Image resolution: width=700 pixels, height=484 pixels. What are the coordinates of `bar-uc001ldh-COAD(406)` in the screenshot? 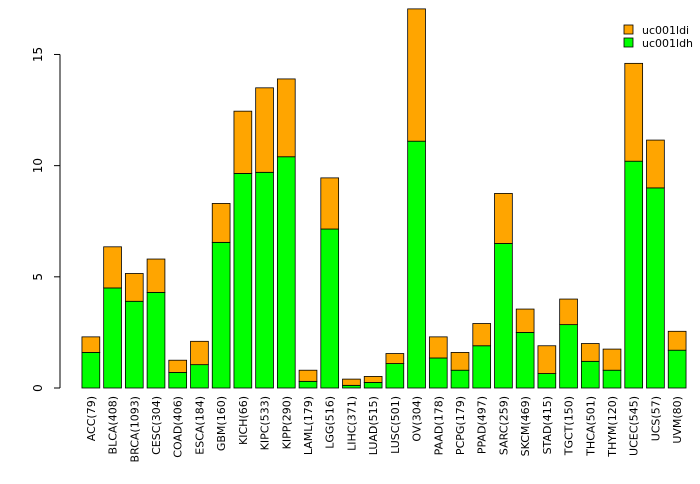 It's located at (178, 380).